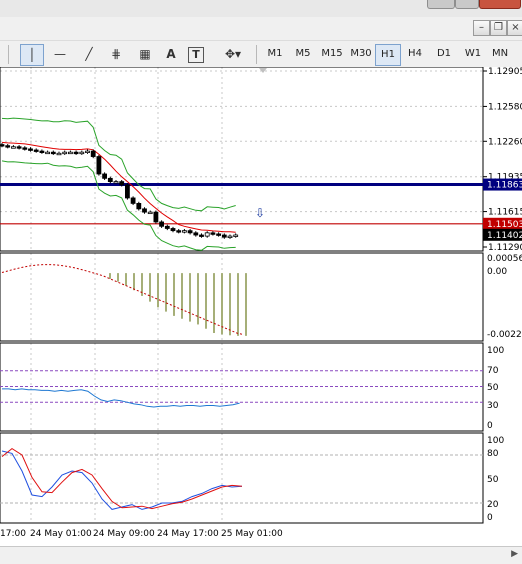  I want to click on time-axis-label: 17:00, so click(13, 534).